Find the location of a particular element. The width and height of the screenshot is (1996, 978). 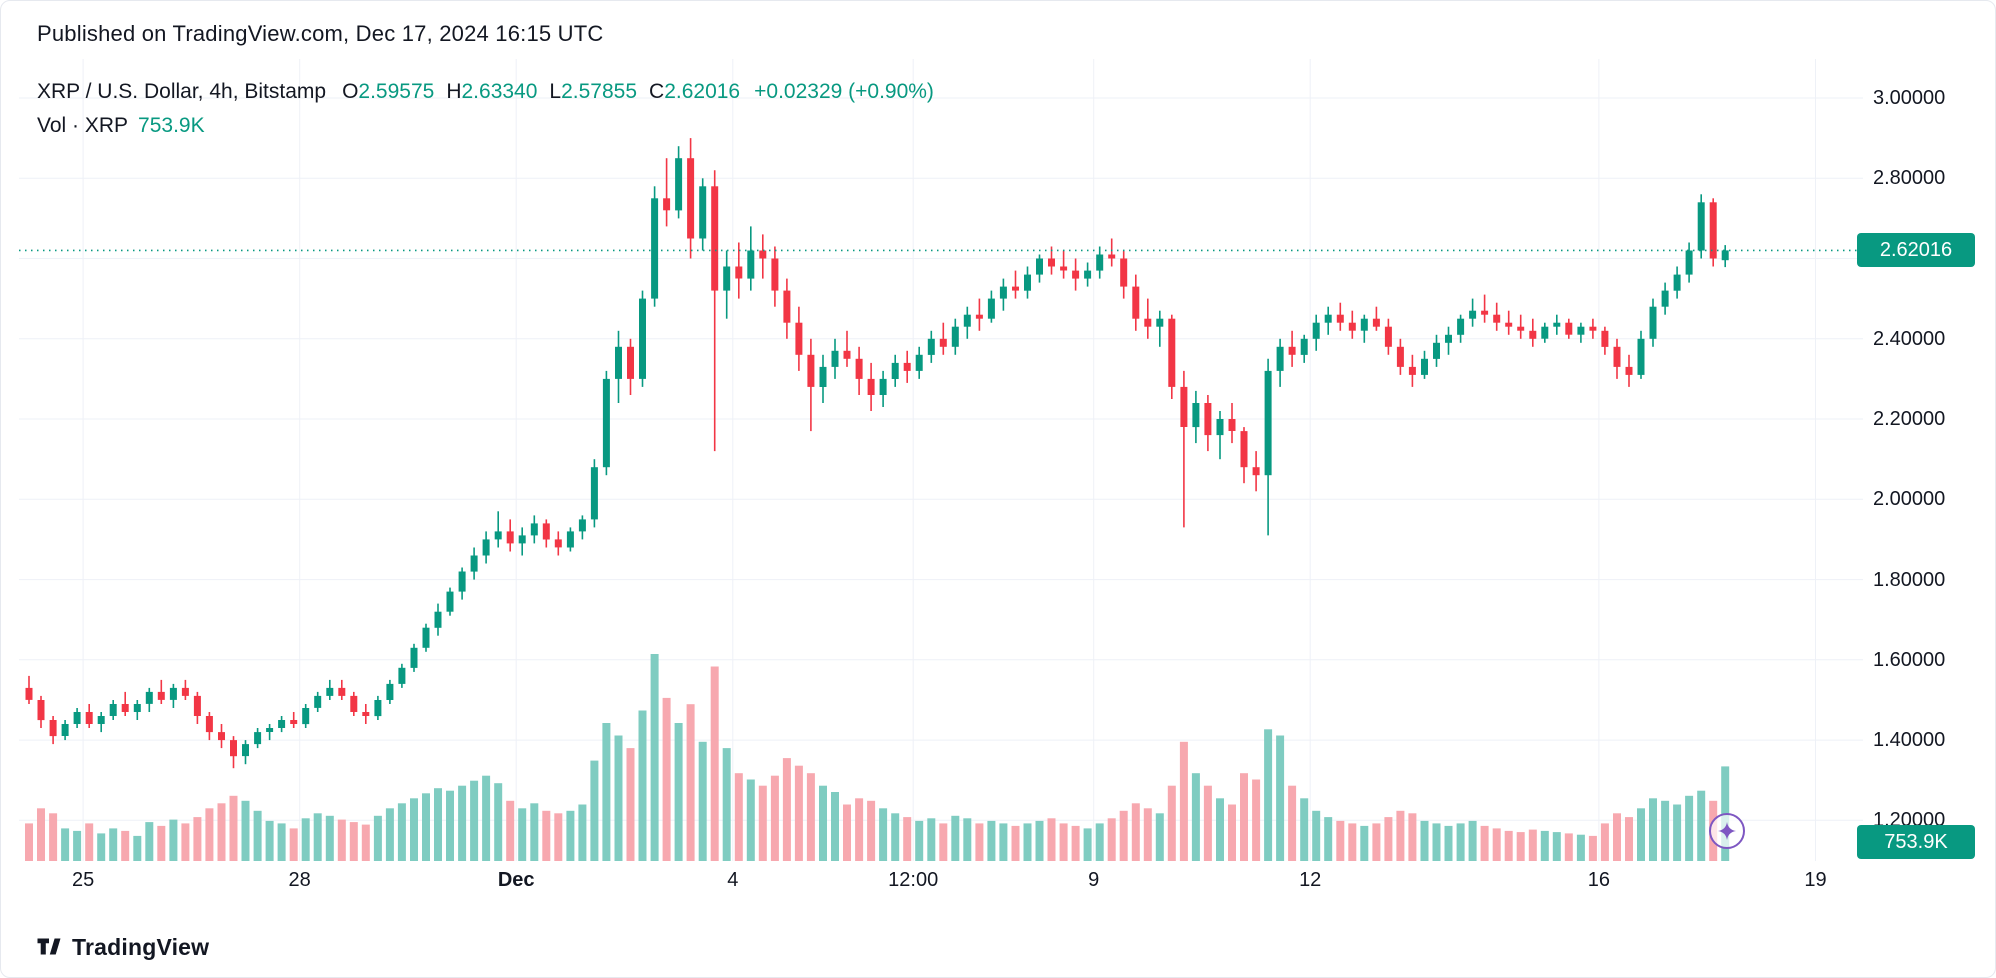

time-axis-label: 12:00 is located at coordinates (913, 880).